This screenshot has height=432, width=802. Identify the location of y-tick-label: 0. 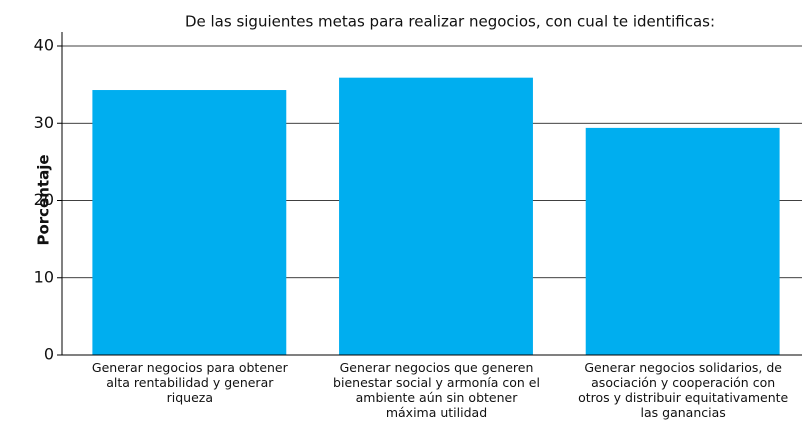
(49, 354).